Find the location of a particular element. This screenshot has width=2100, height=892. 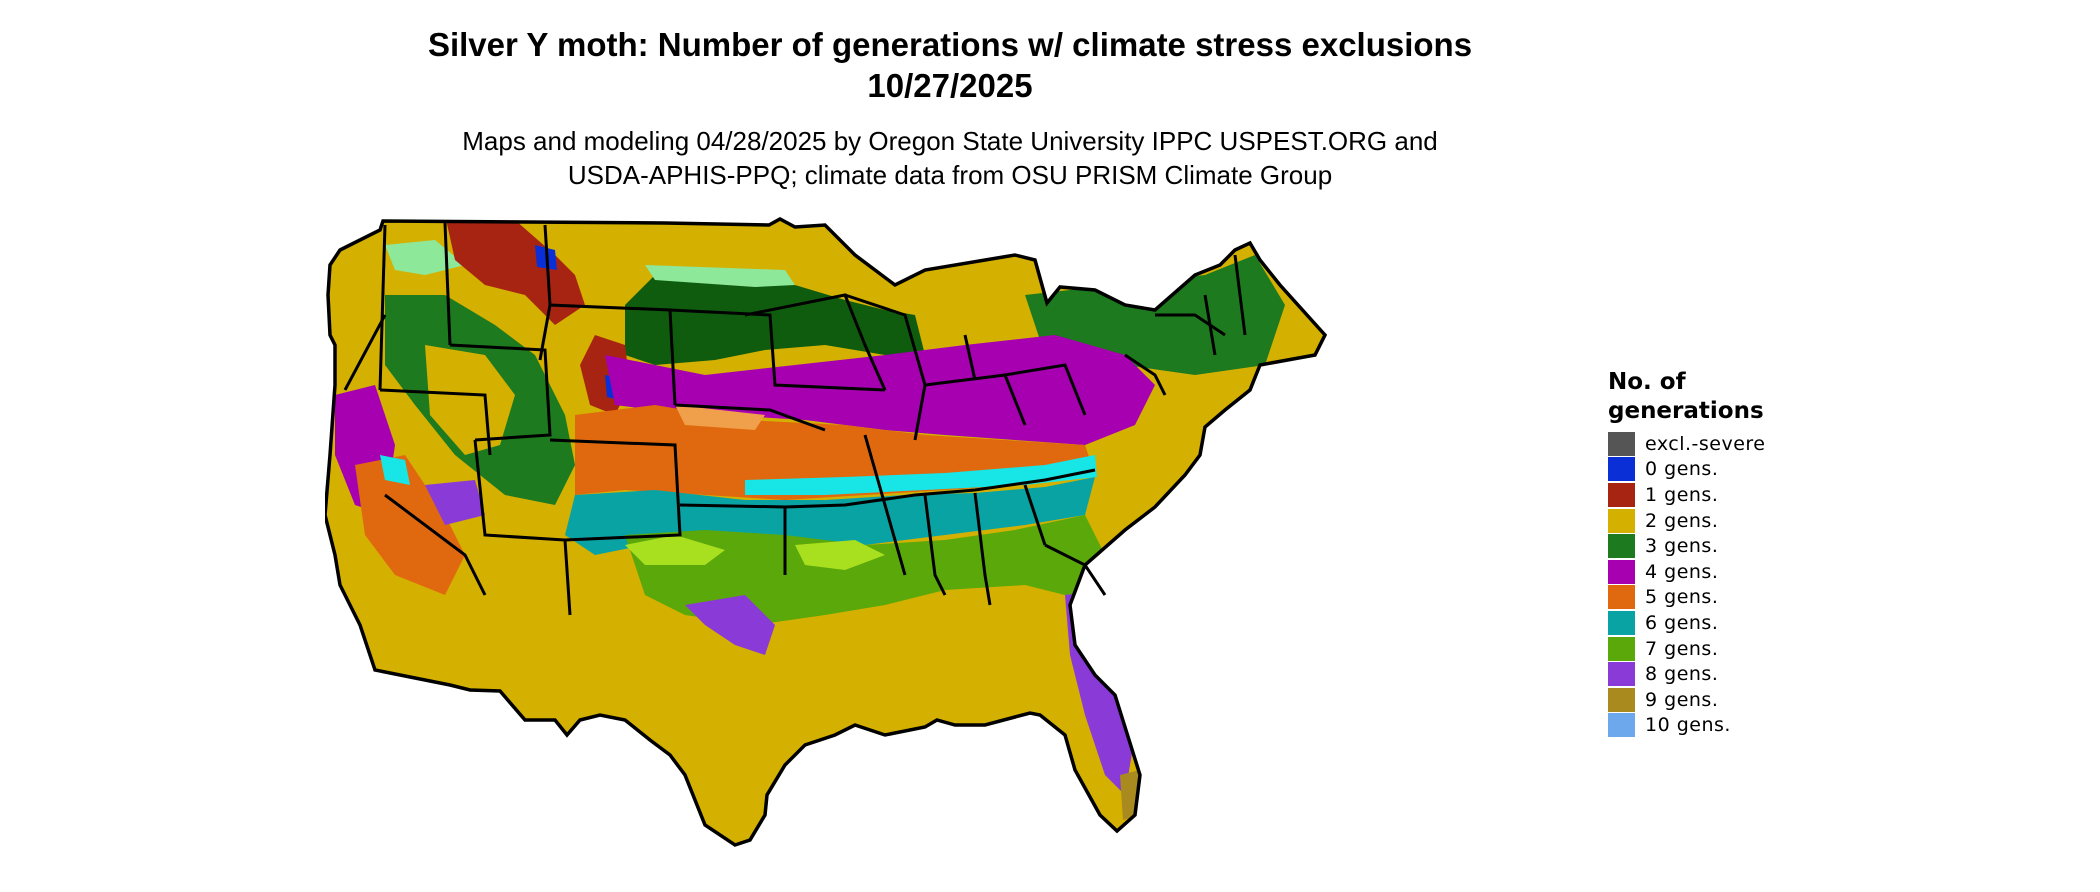

legend-item: 4 gens. is located at coordinates (1738, 572).